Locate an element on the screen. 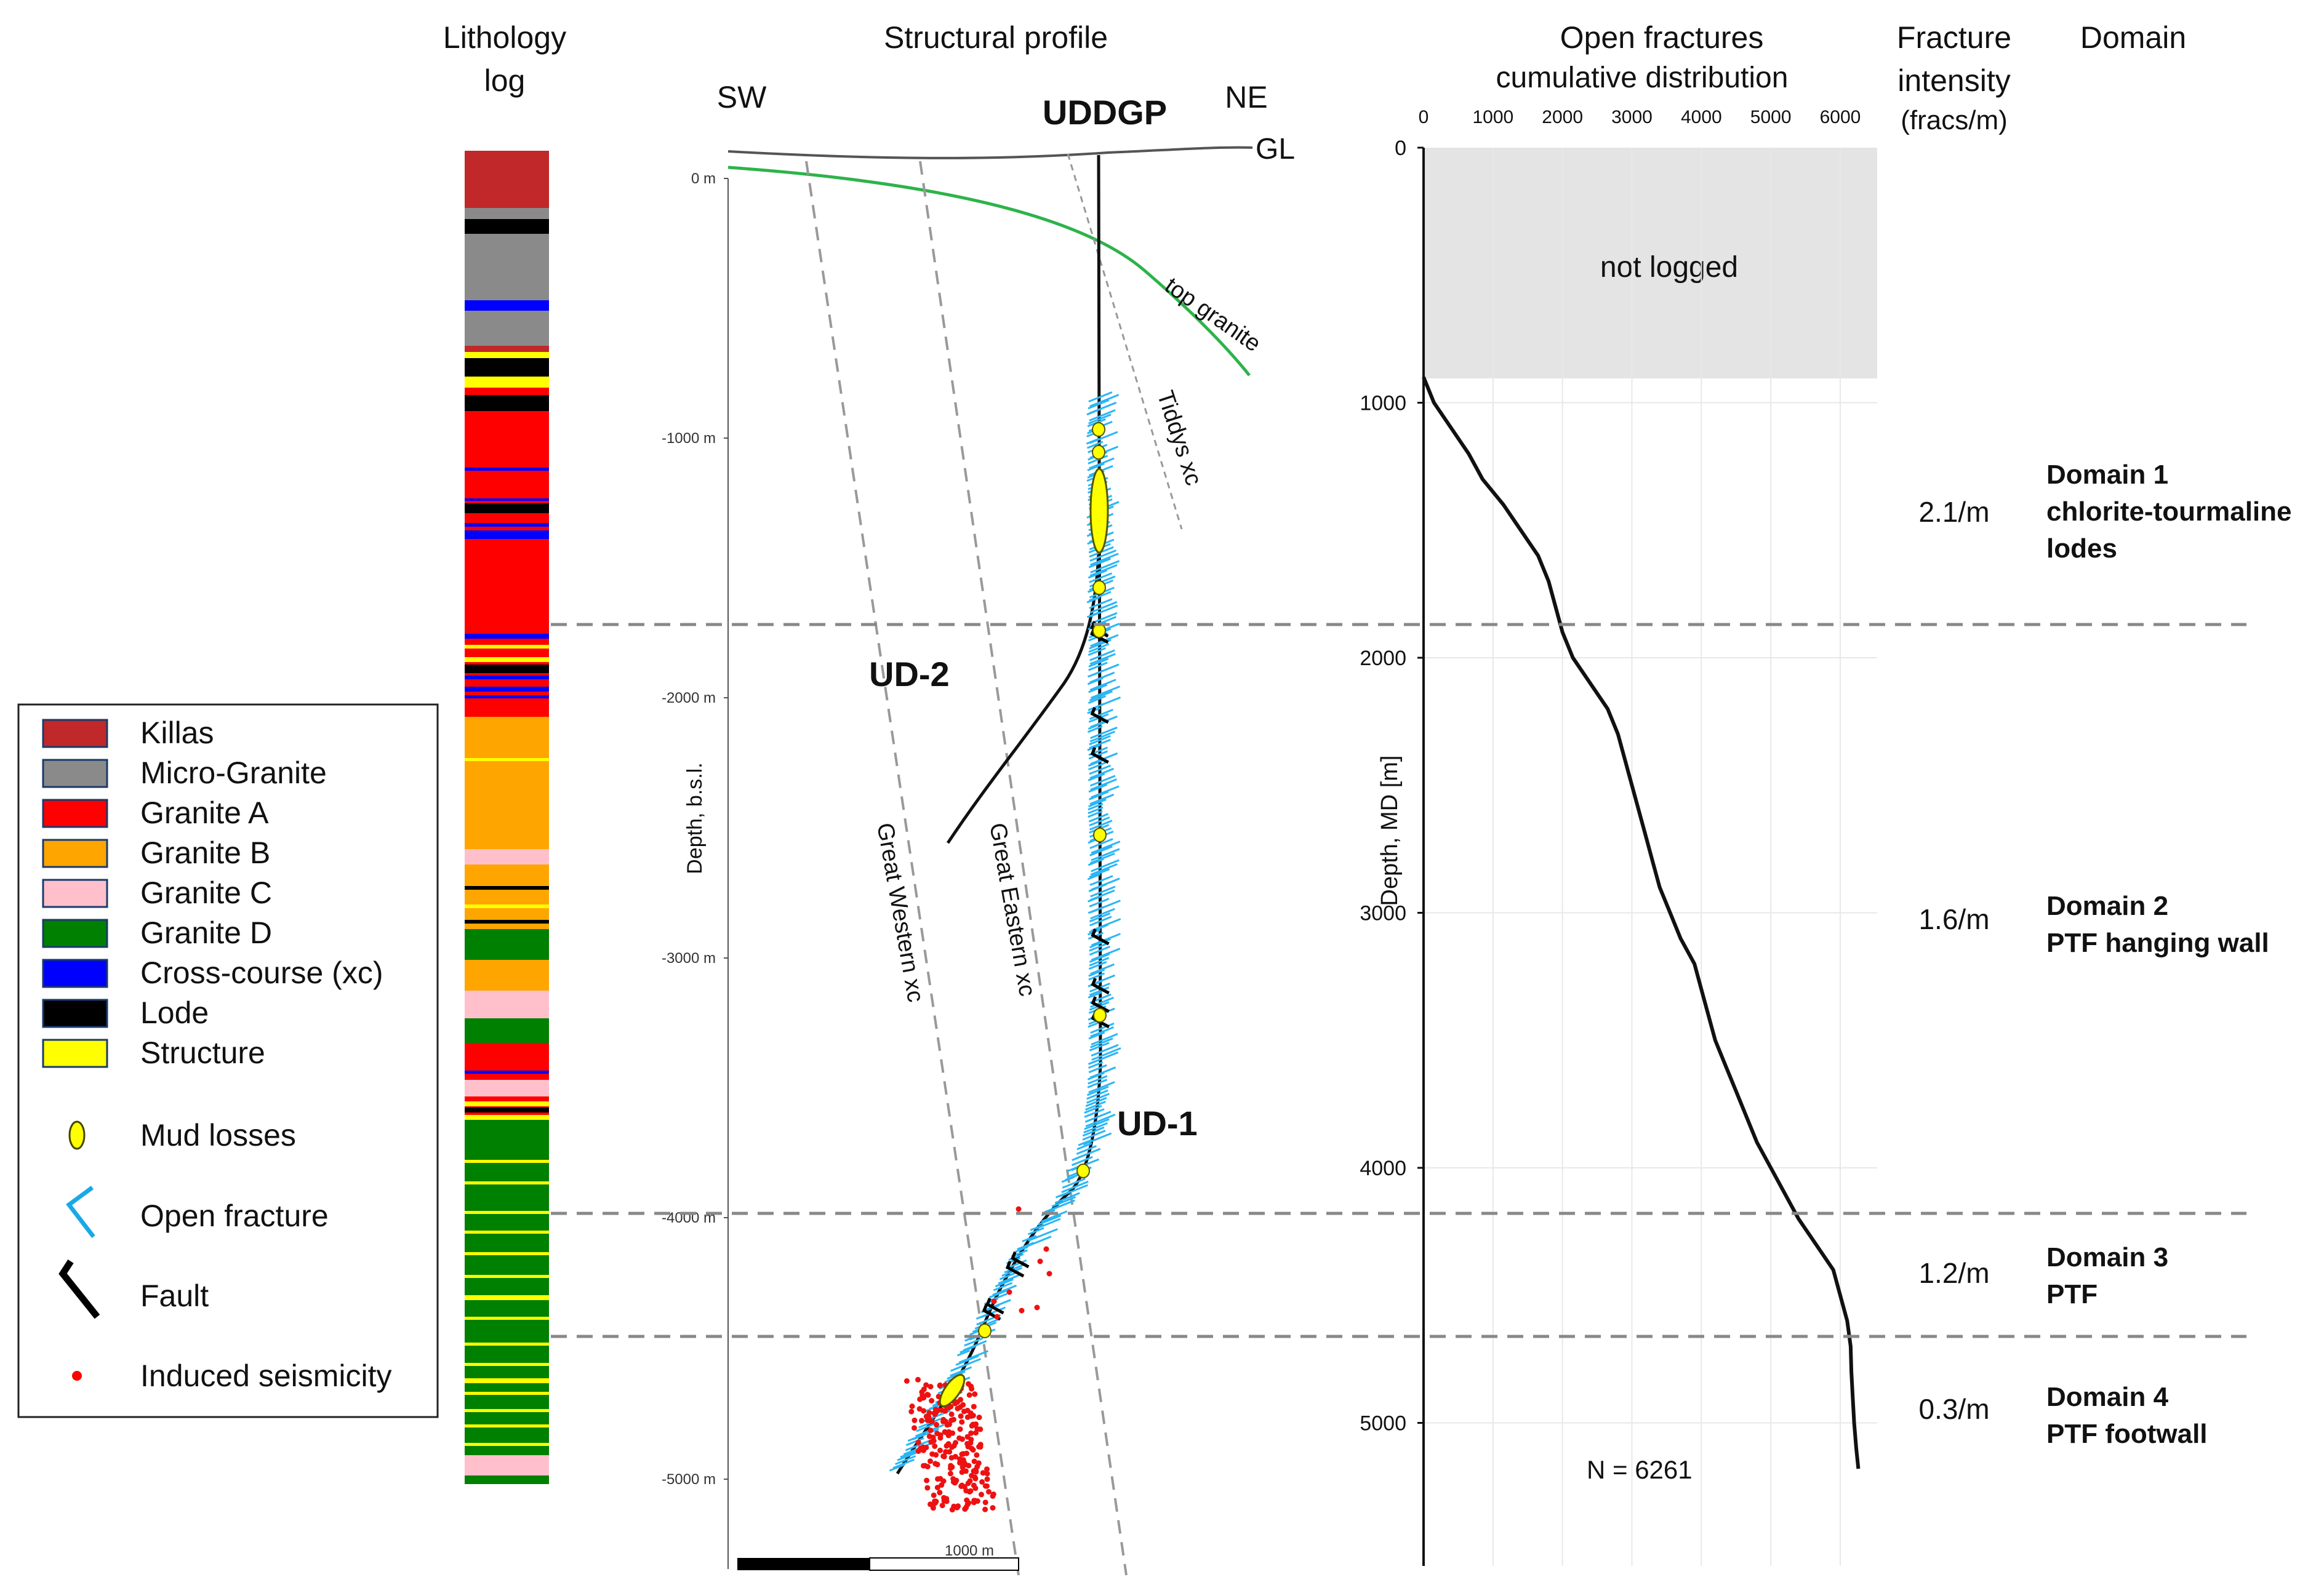 The height and width of the screenshot is (1585, 2324). fault-icon is located at coordinates (79, 1289).